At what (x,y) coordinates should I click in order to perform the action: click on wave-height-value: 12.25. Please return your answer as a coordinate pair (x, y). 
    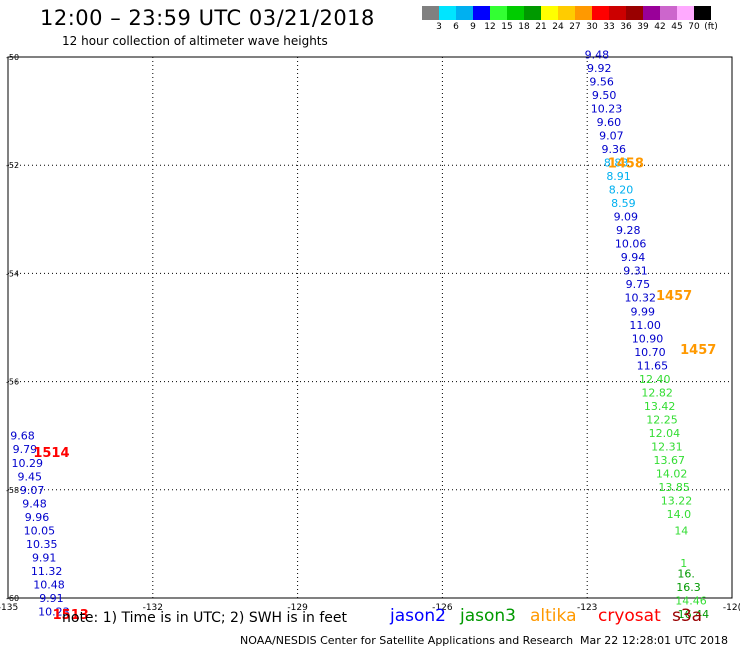
    Looking at the image, I should click on (662, 419).